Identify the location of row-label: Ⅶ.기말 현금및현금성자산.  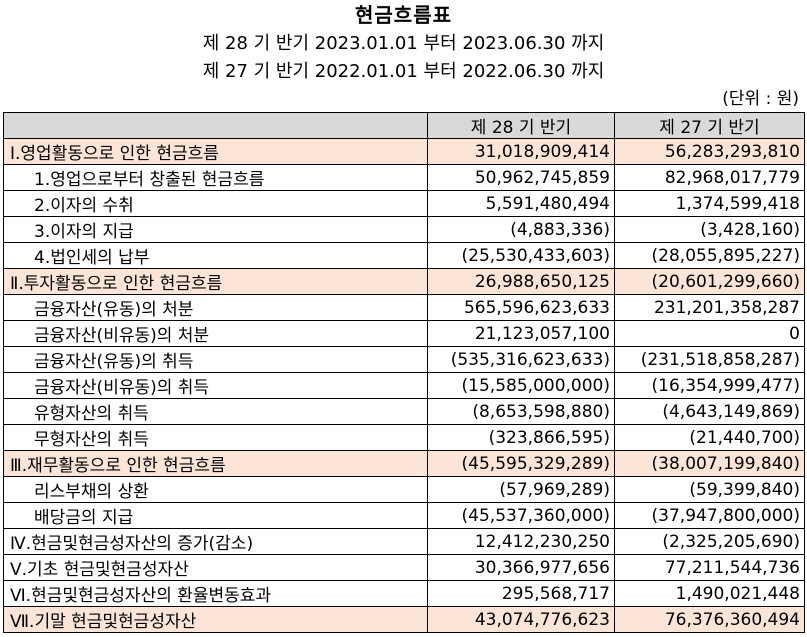
(215, 619).